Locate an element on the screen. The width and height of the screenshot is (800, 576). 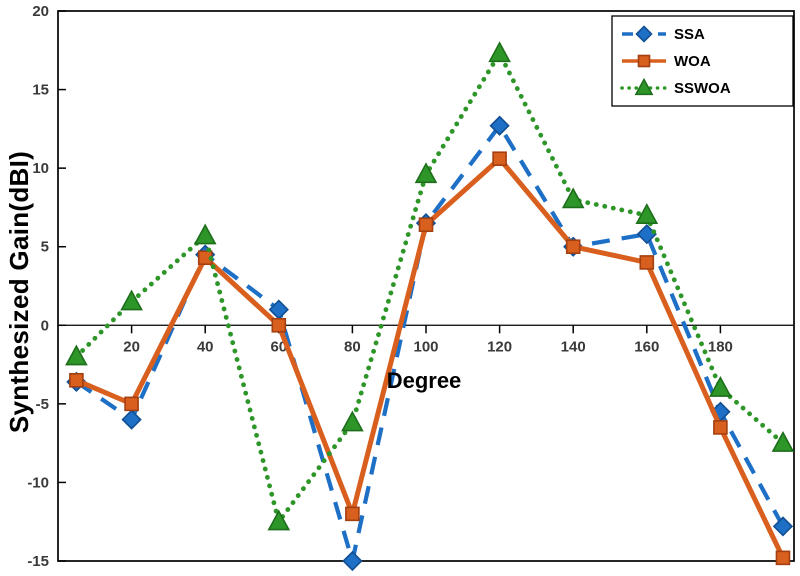
x-tick-label: 100 is located at coordinates (425, 346).